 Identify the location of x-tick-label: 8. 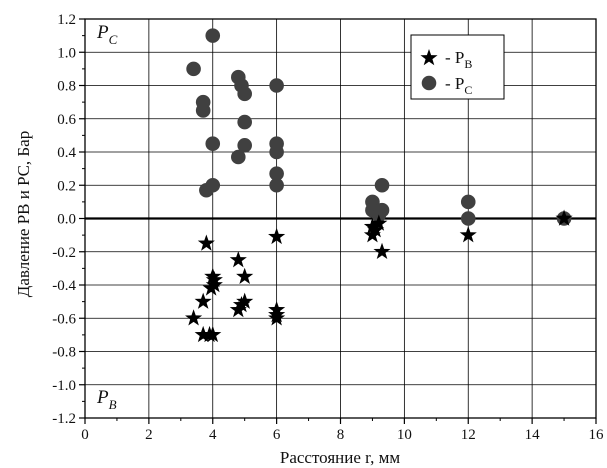
(341, 435).